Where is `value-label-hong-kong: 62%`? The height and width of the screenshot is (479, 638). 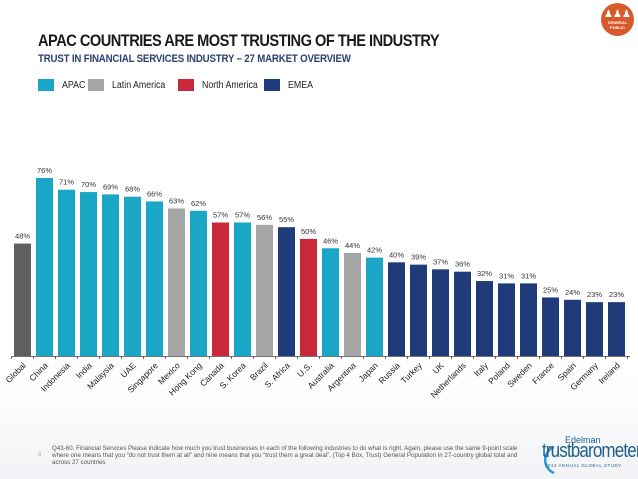 value-label-hong-kong: 62% is located at coordinates (198, 203).